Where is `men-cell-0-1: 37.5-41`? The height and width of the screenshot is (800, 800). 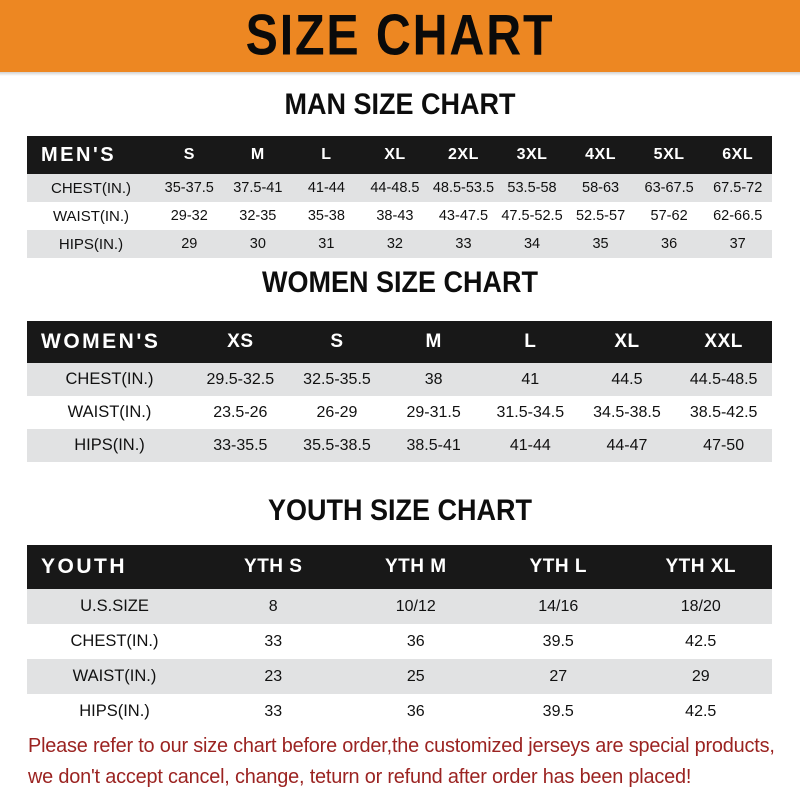 men-cell-0-1: 37.5-41 is located at coordinates (258, 188).